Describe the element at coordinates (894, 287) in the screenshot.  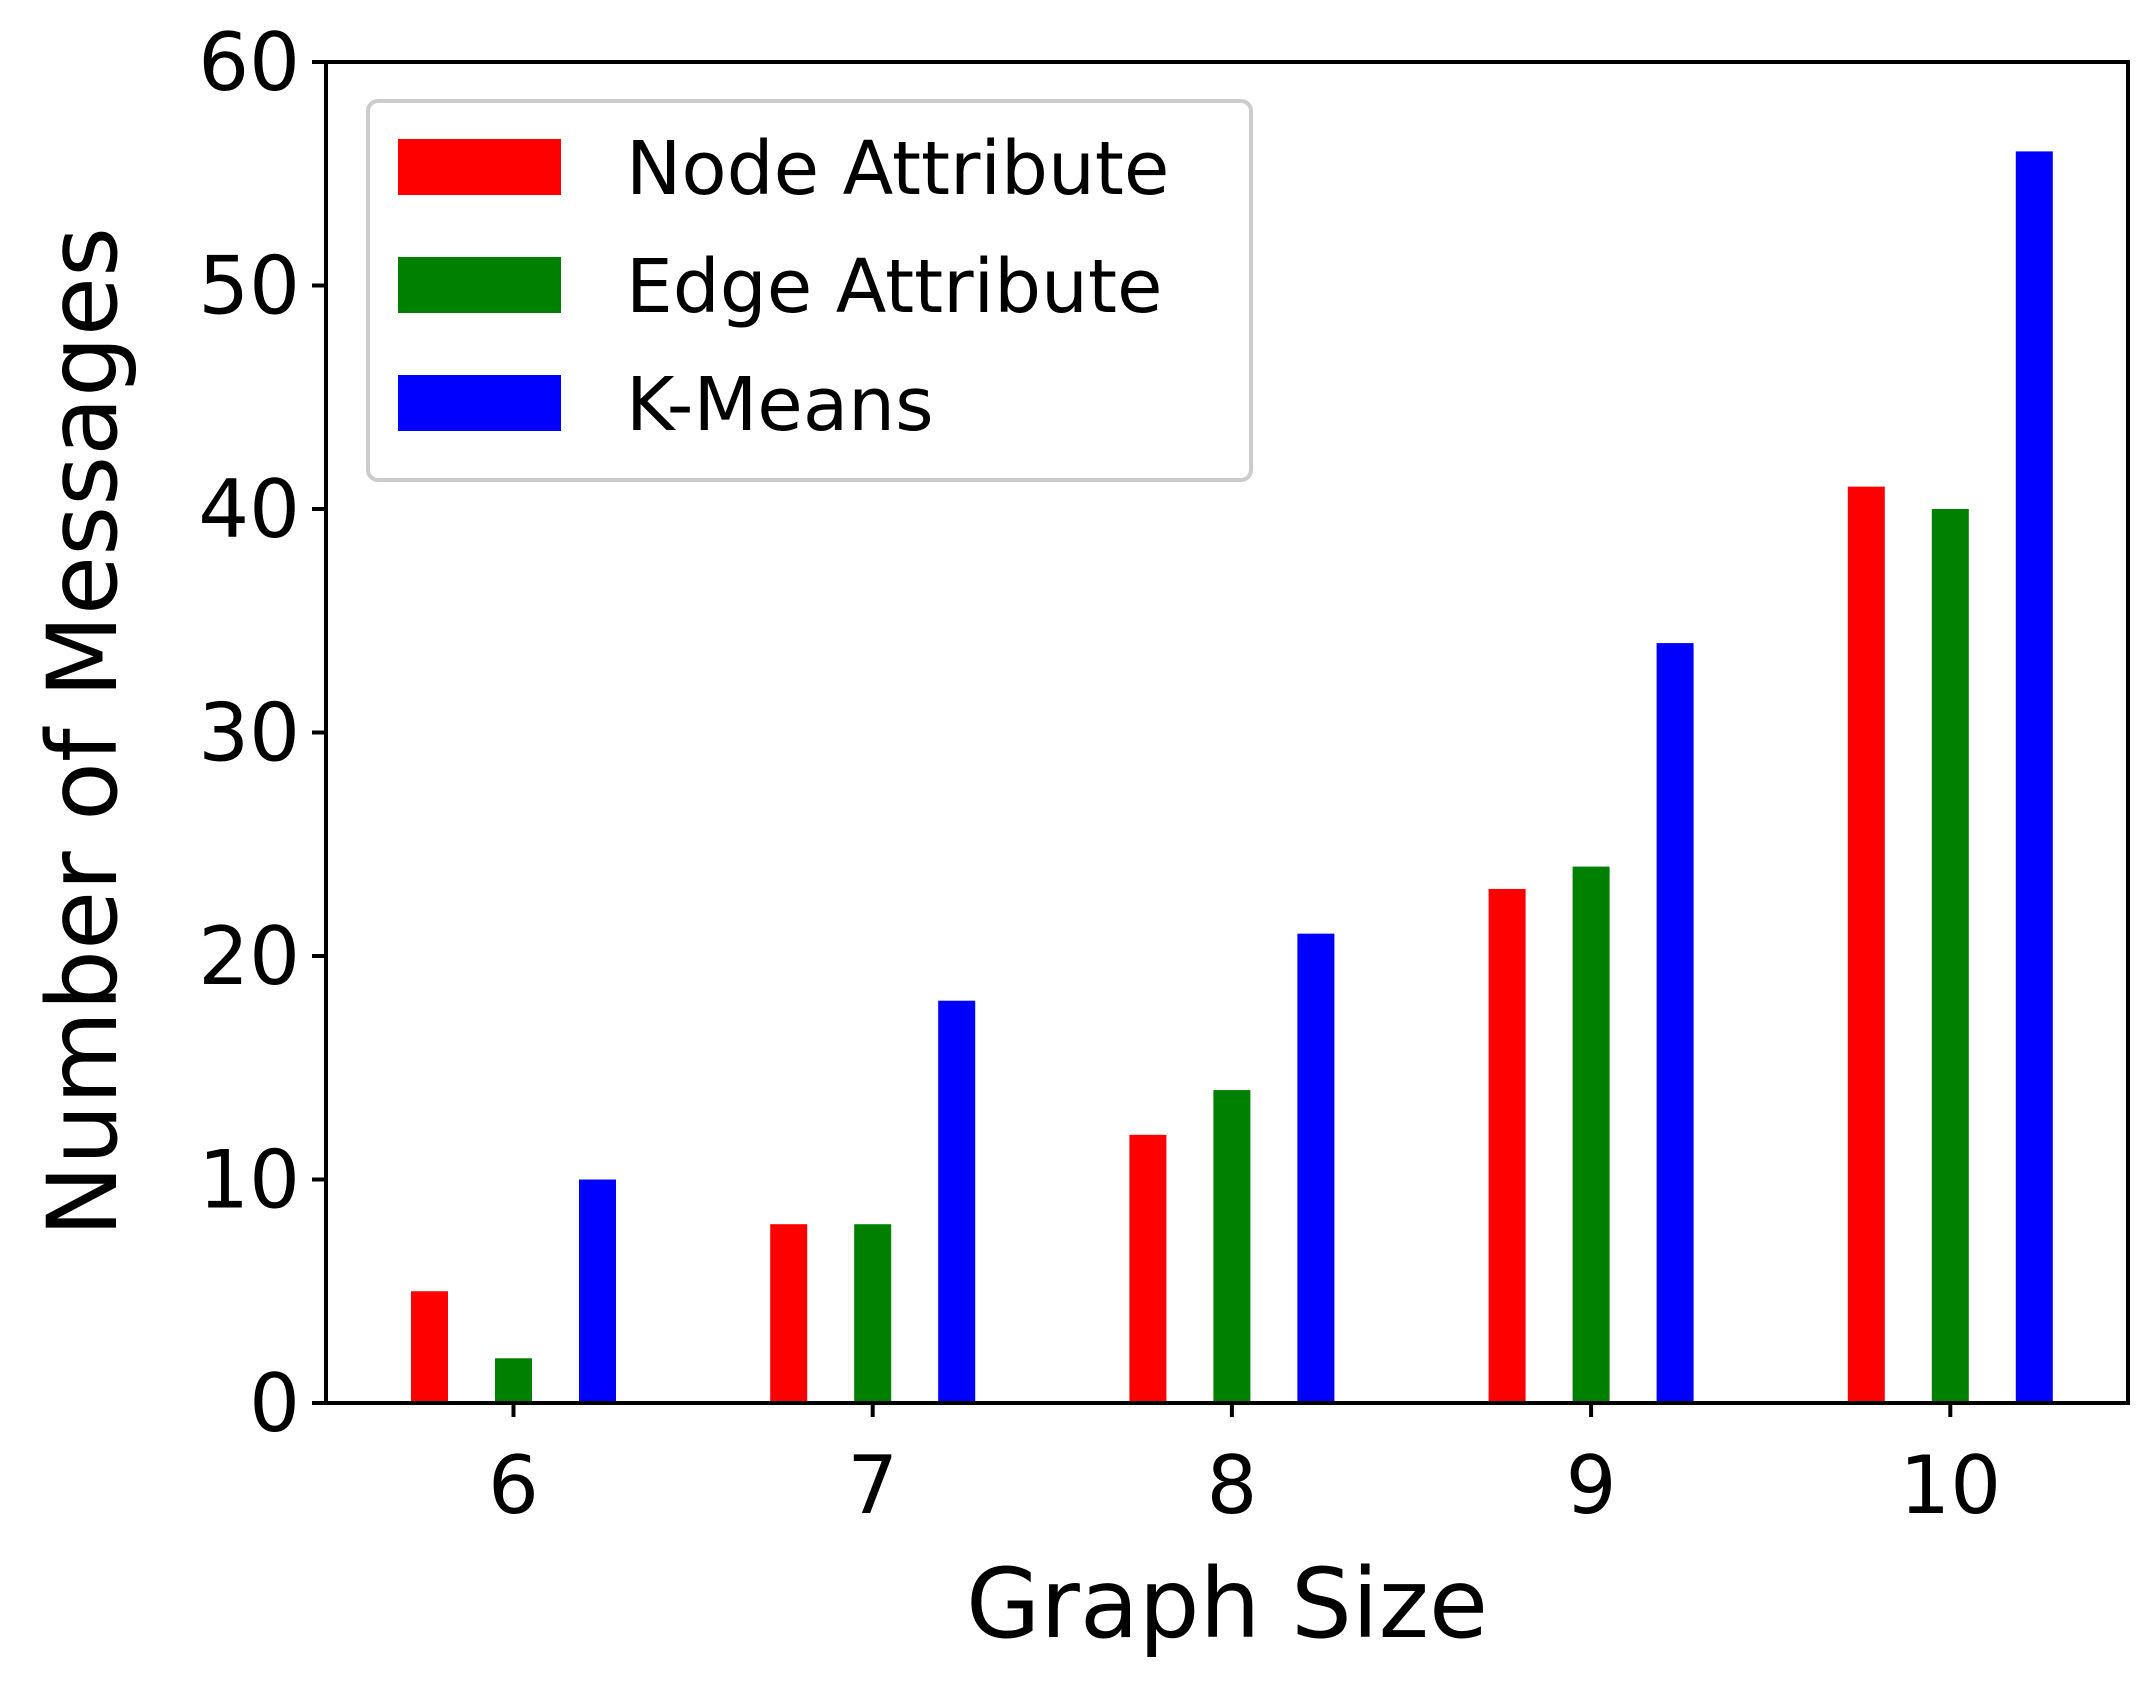
I see `legend-label-edge-attribute: Edge Attribute` at that location.